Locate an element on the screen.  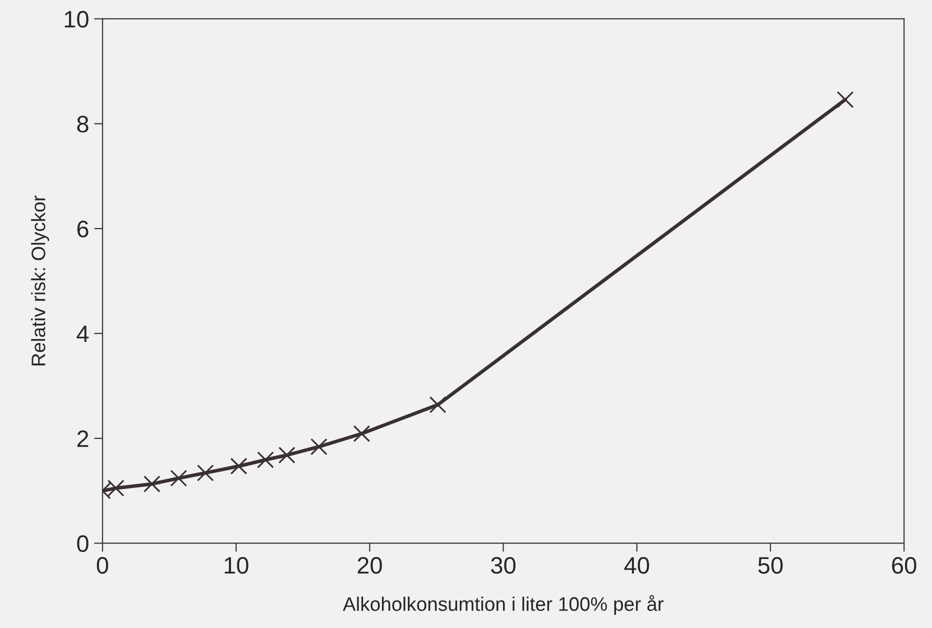
x-tick-label: 20 is located at coordinates (370, 565).